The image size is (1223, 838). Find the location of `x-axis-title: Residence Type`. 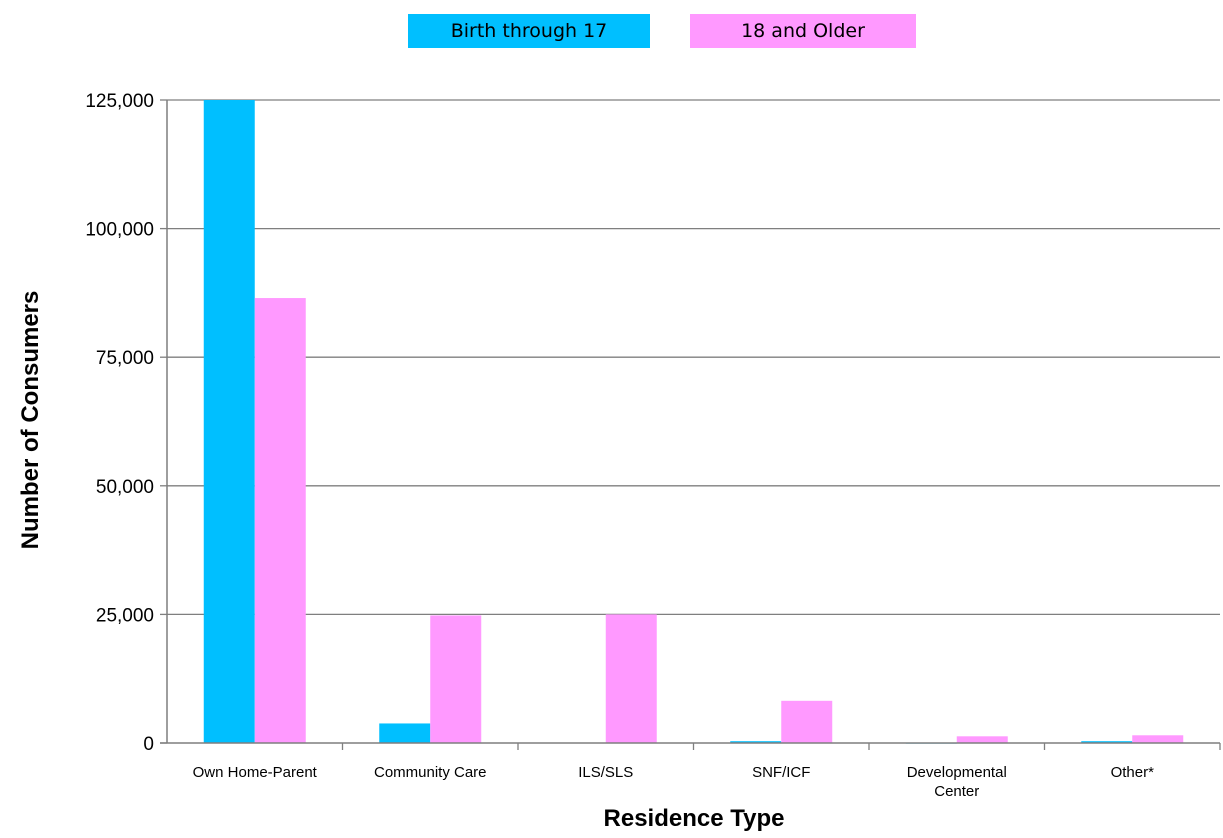

x-axis-title: Residence Type is located at coordinates (694, 818).